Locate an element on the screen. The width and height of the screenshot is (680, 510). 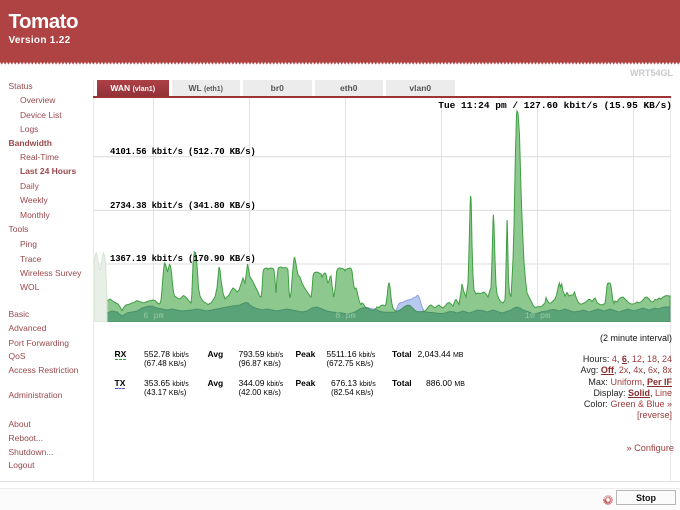
svg-text: 6 pm is located at coordinates (153, 316).